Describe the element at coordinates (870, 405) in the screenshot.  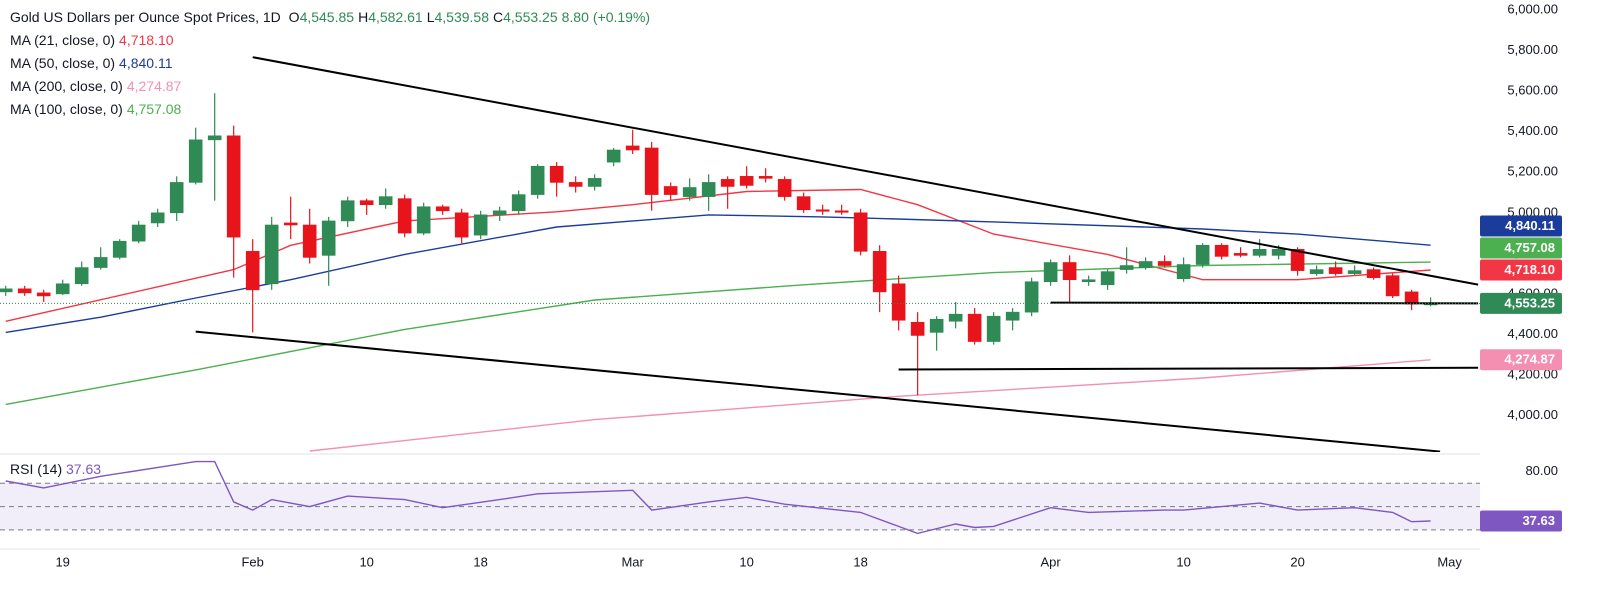
I see `ma-line` at that location.